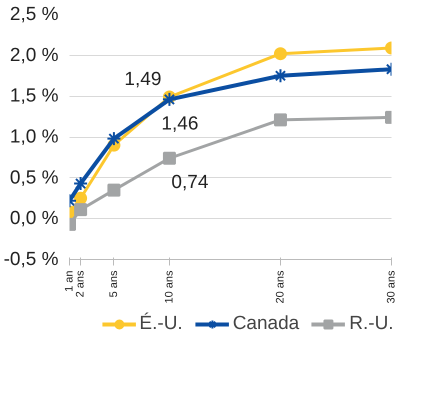  Describe the element at coordinates (280, 287) in the screenshot. I see `x-tick-label: 20 ans` at that location.